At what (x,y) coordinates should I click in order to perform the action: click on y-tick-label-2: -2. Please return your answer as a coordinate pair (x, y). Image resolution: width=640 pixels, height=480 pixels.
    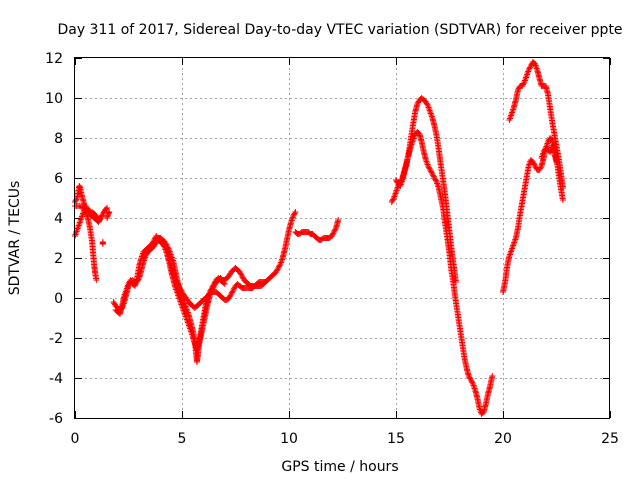
    Looking at the image, I should click on (56, 339).